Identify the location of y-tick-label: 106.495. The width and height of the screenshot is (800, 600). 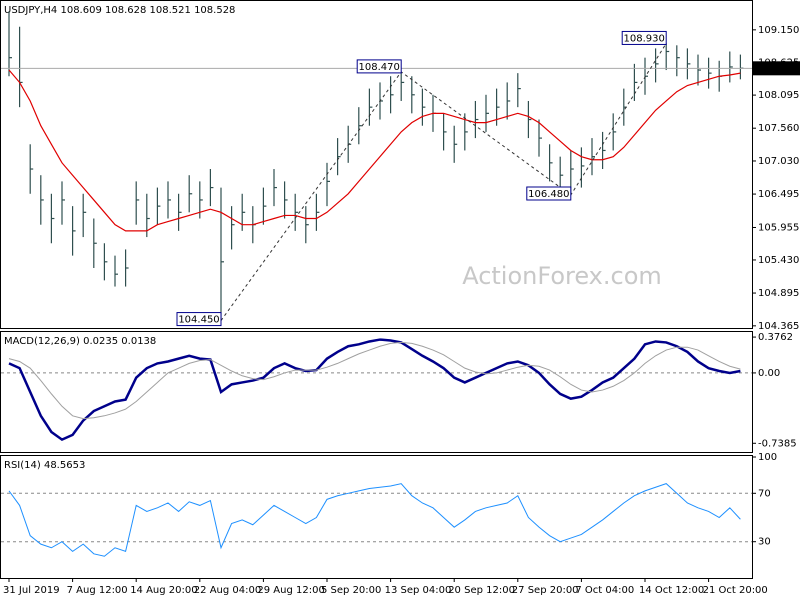
(778, 194).